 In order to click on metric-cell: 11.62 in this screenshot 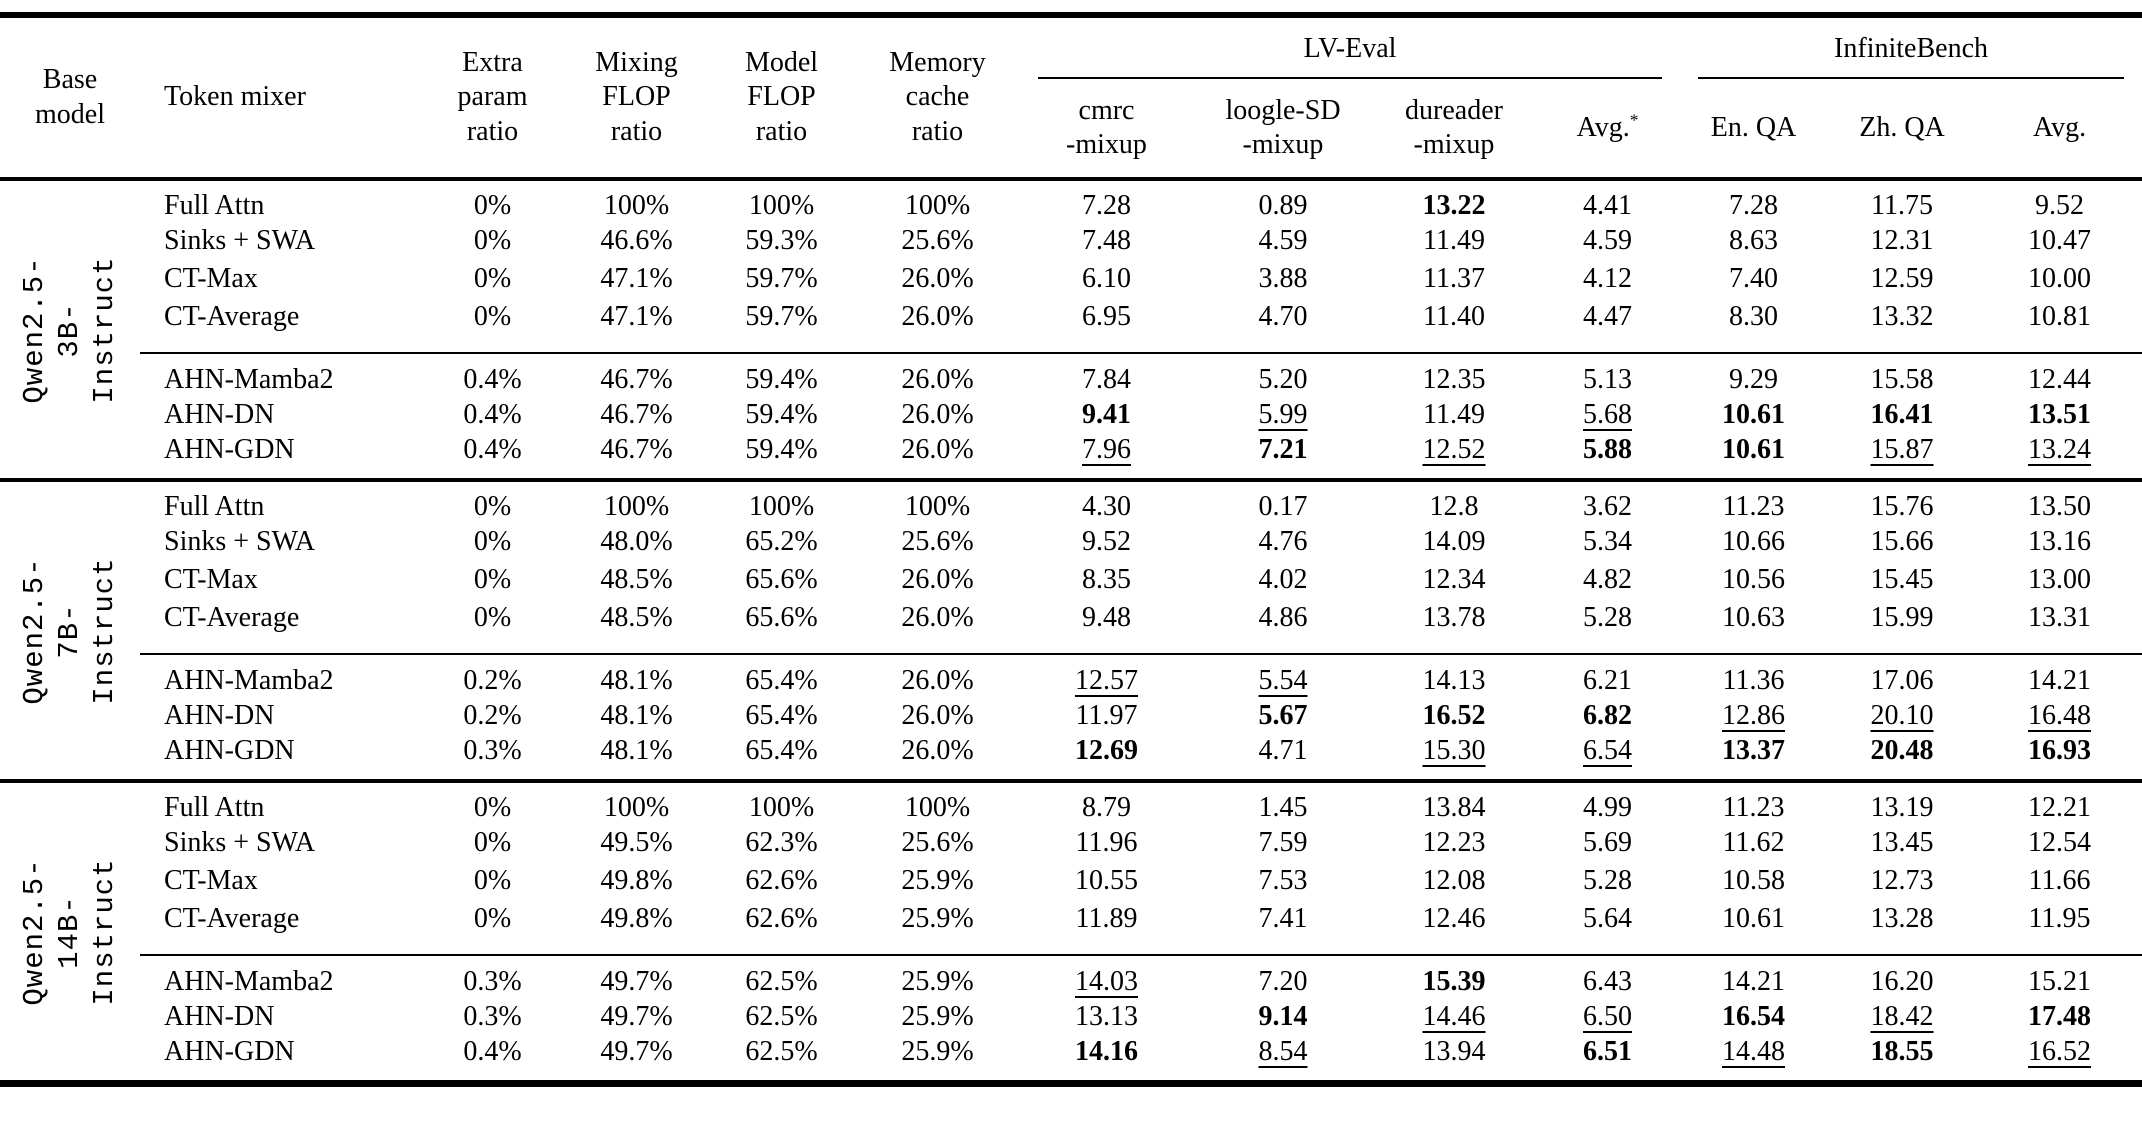, I will do `click(1753, 842)`.